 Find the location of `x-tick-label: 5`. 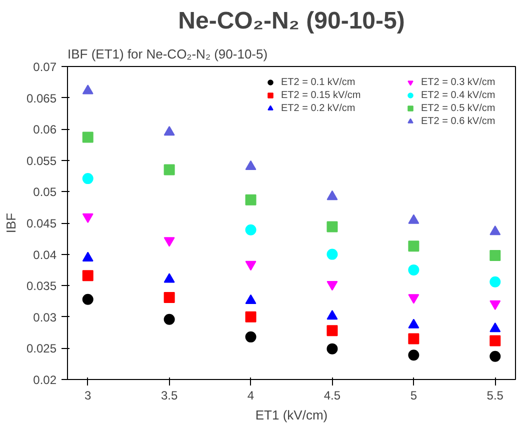

x-tick-label: 5 is located at coordinates (414, 395).